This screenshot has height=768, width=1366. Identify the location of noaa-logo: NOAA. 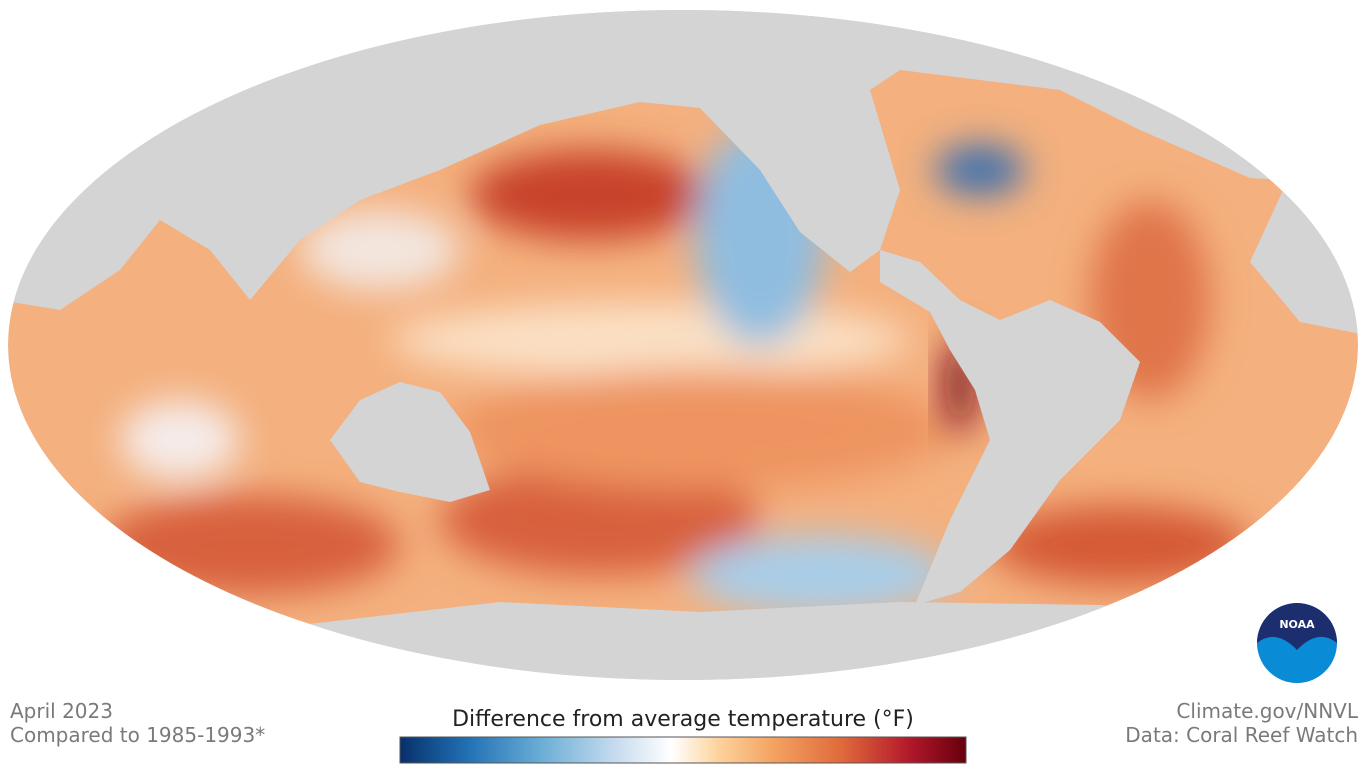
(1297, 643).